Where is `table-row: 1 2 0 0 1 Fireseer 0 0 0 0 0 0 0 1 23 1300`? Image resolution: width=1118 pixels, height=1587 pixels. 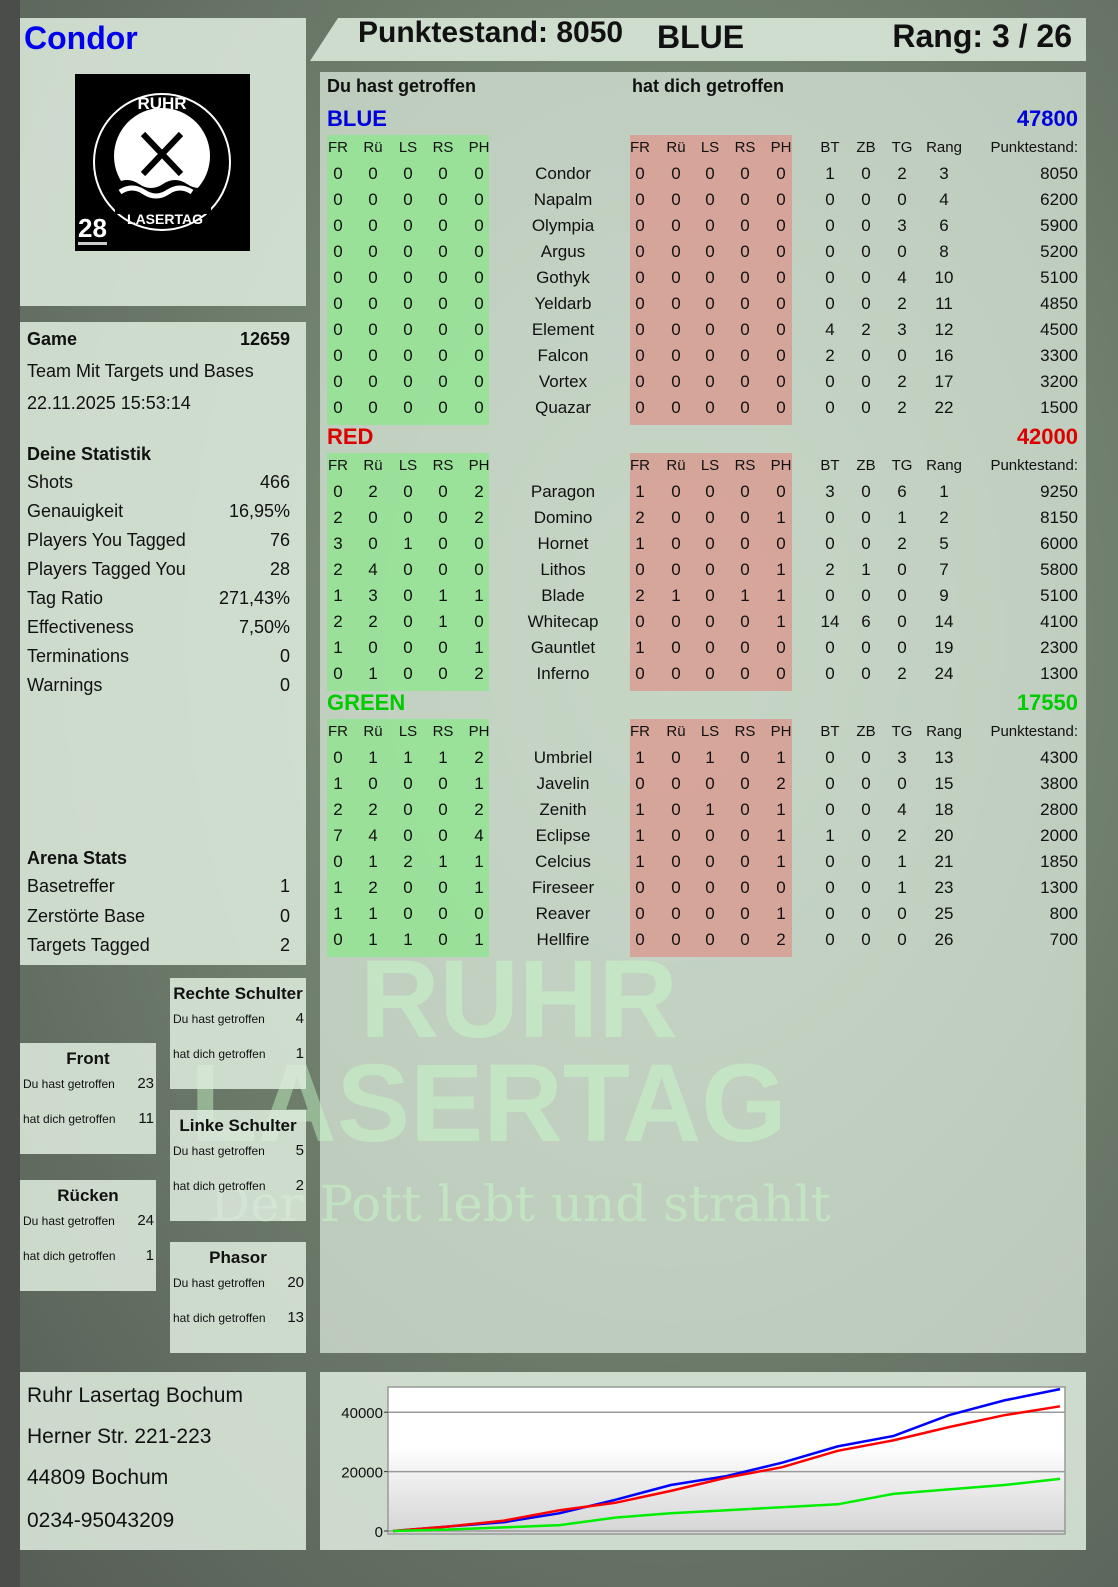 table-row: 1 2 0 0 1 Fireseer 0 0 0 0 0 0 0 1 23 1300 is located at coordinates (559, 890).